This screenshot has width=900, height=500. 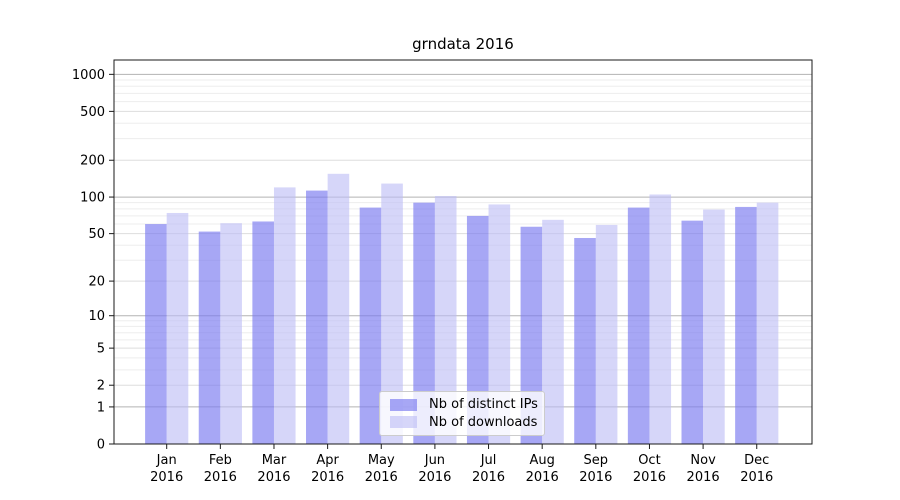 What do you see at coordinates (703, 460) in the screenshot?
I see `x-tick-label-month: Nov` at bounding box center [703, 460].